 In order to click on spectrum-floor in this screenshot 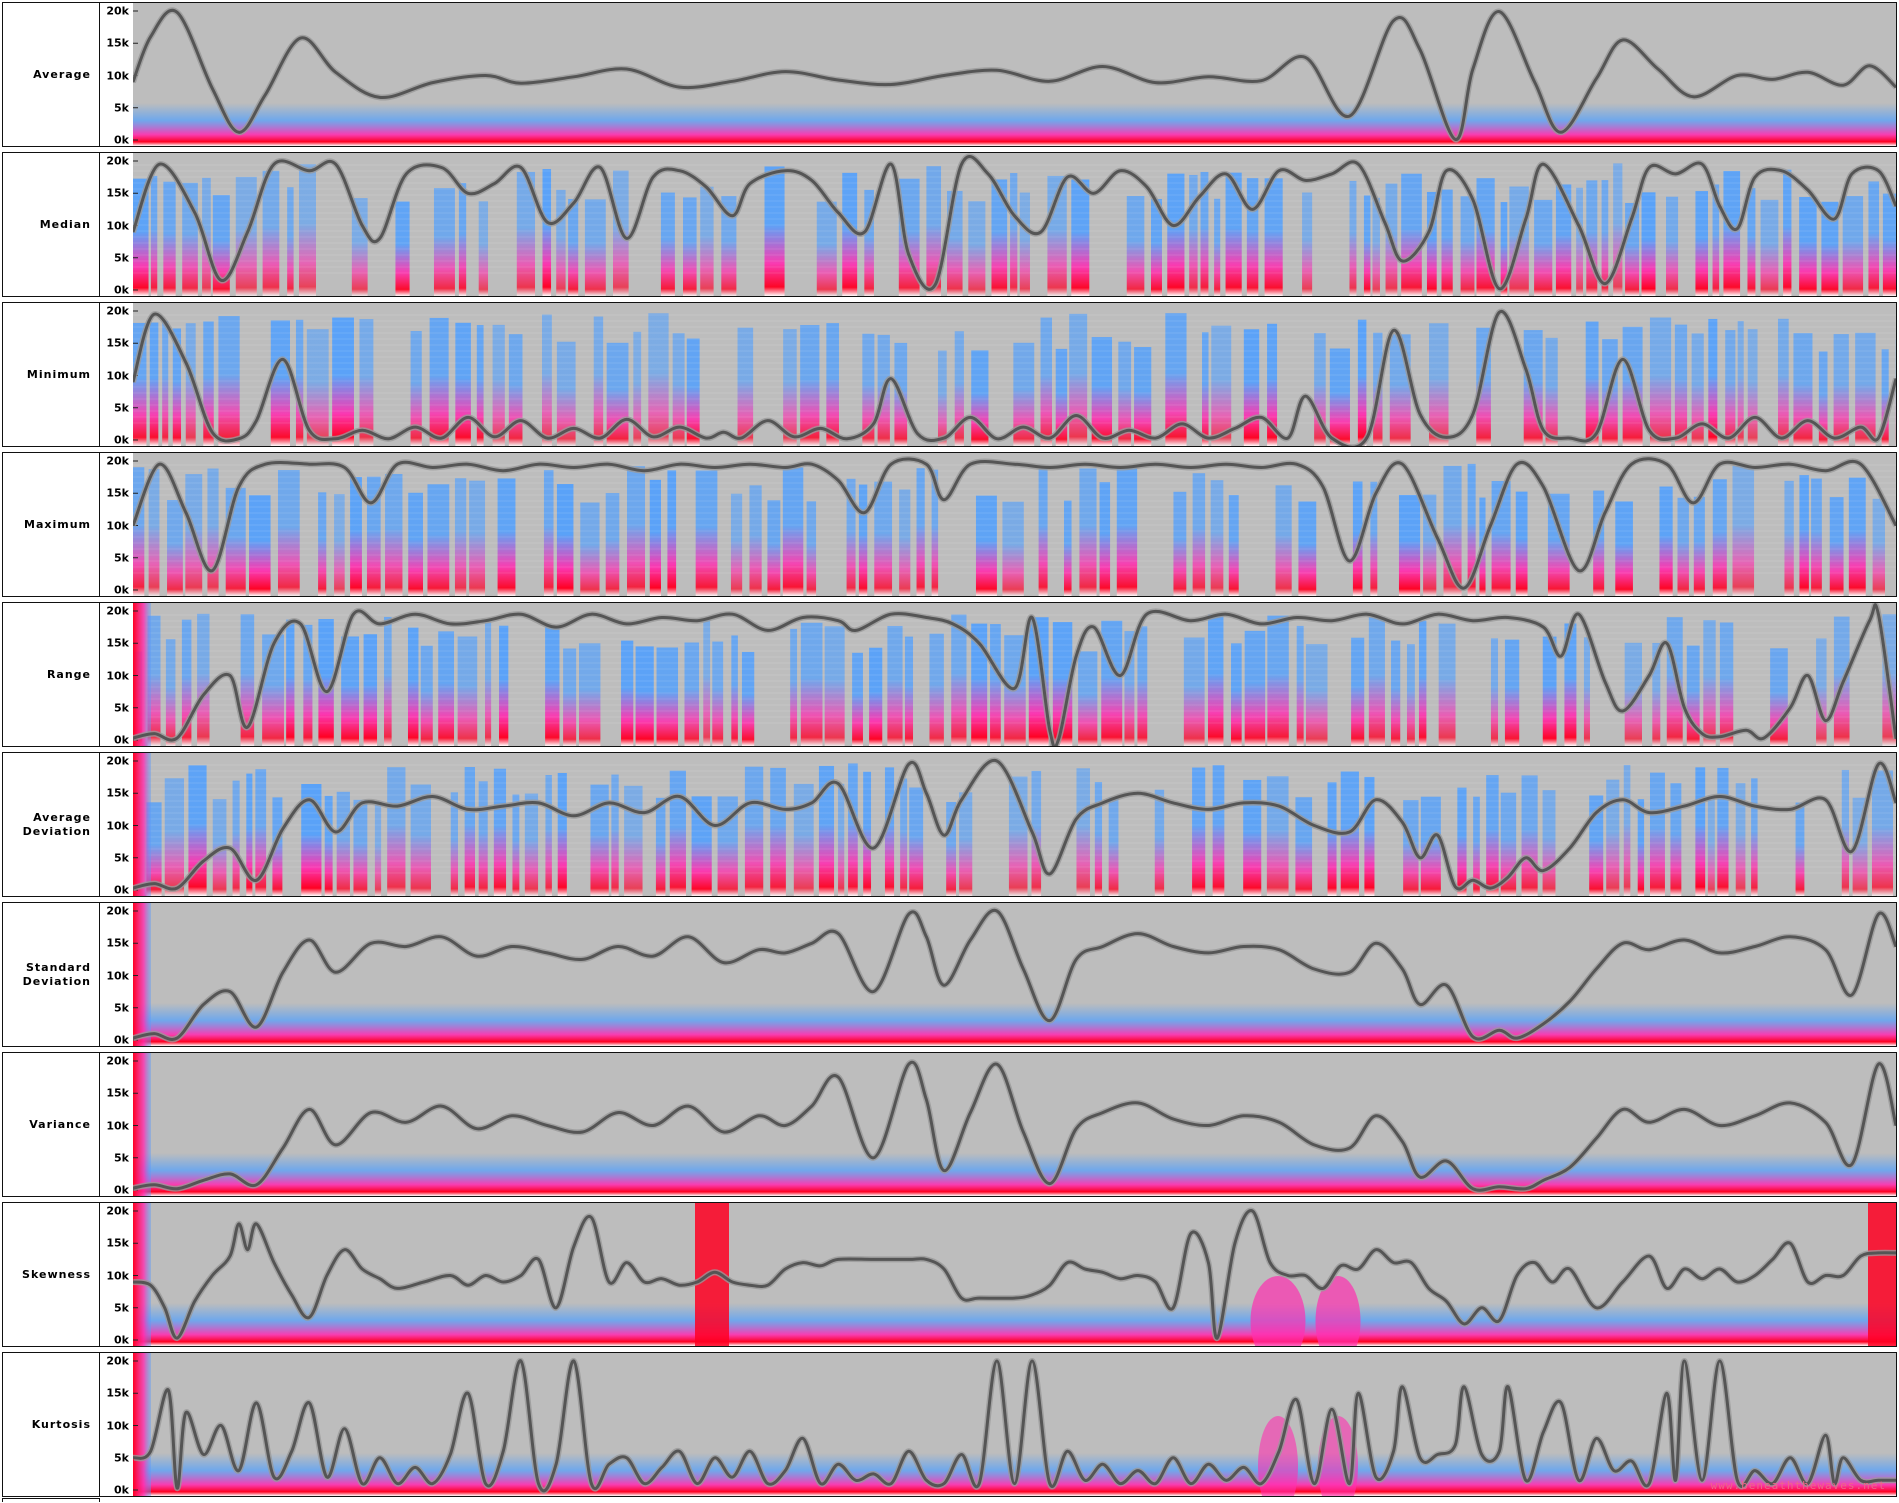, I will do `click(1014, 1424)`.